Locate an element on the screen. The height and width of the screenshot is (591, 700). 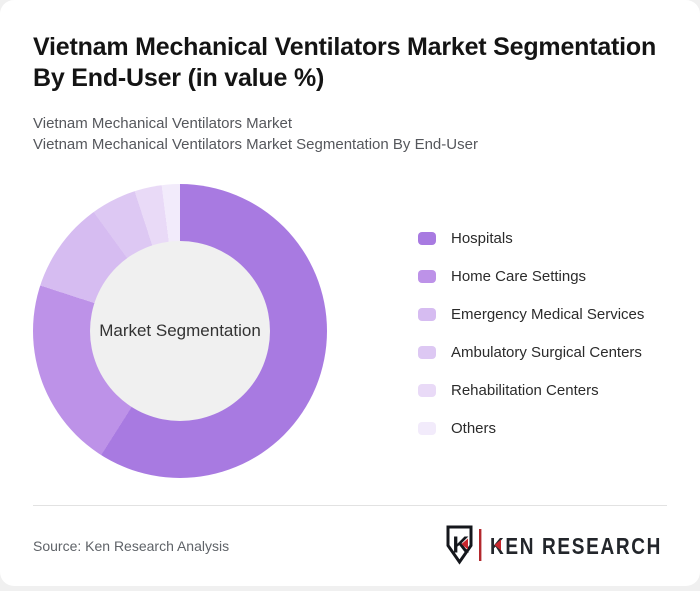
legend-item-emergency-medical-services: Emergency Medical Services is located at coordinates (531, 314).